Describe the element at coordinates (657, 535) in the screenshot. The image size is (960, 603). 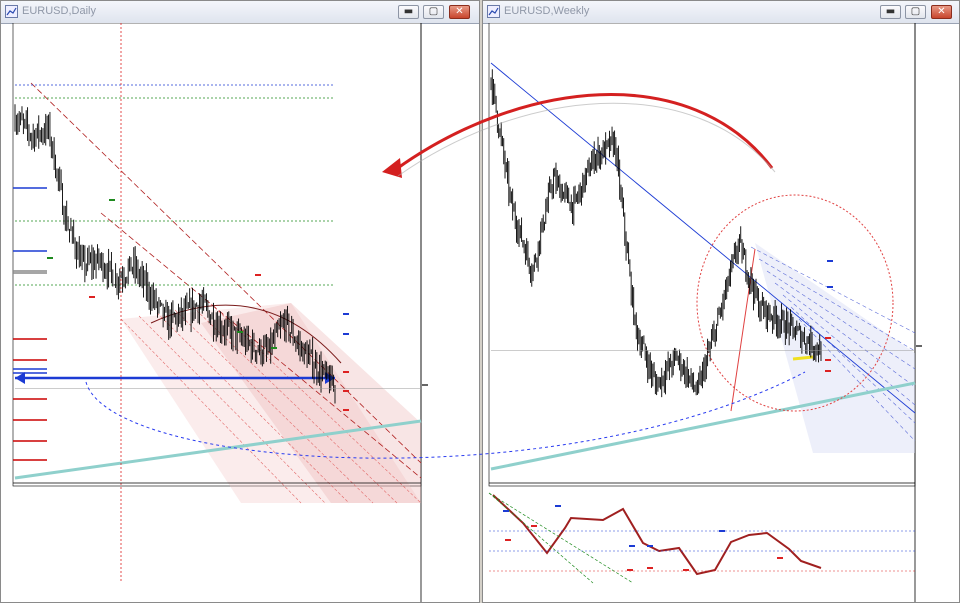
I see `dml-line` at that location.